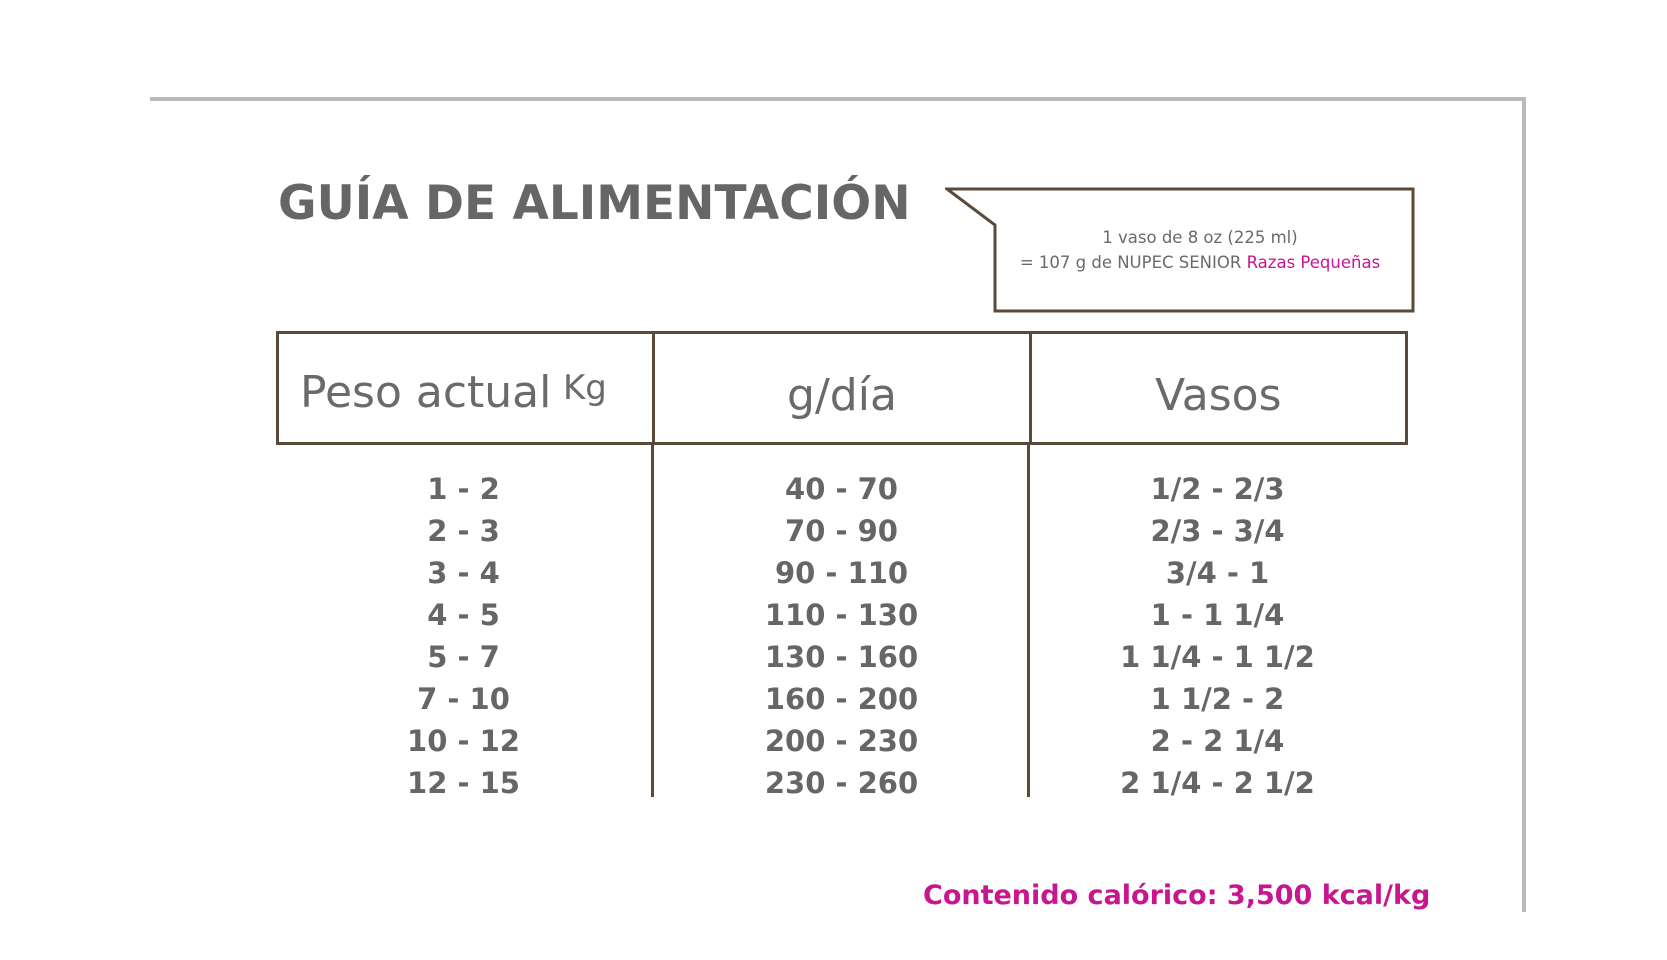  What do you see at coordinates (585, 388) in the screenshot?
I see `header-peso-unit: Kg` at bounding box center [585, 388].